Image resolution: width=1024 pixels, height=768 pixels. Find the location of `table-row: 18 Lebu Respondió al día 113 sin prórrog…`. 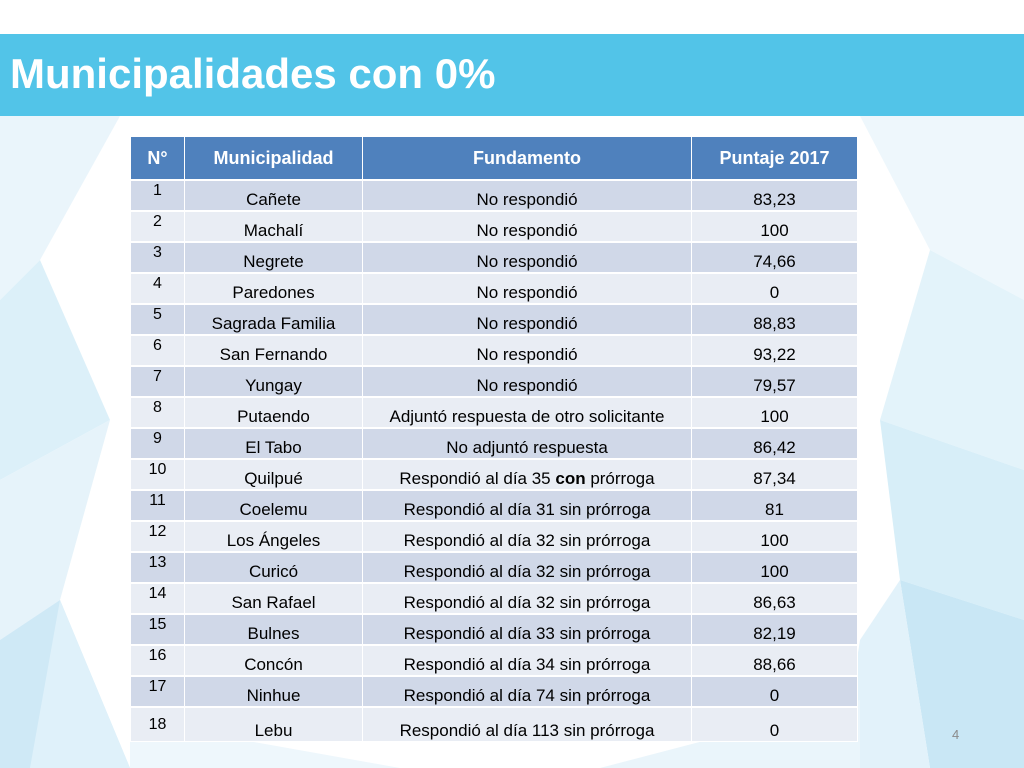

table-row: 18 Lebu Respondió al día 113 sin prórrog… is located at coordinates (494, 724).